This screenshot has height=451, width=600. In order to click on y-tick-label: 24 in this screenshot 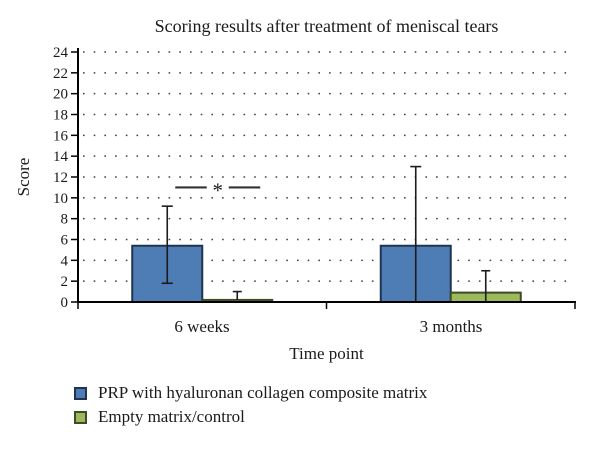, I will do `click(61, 53)`.